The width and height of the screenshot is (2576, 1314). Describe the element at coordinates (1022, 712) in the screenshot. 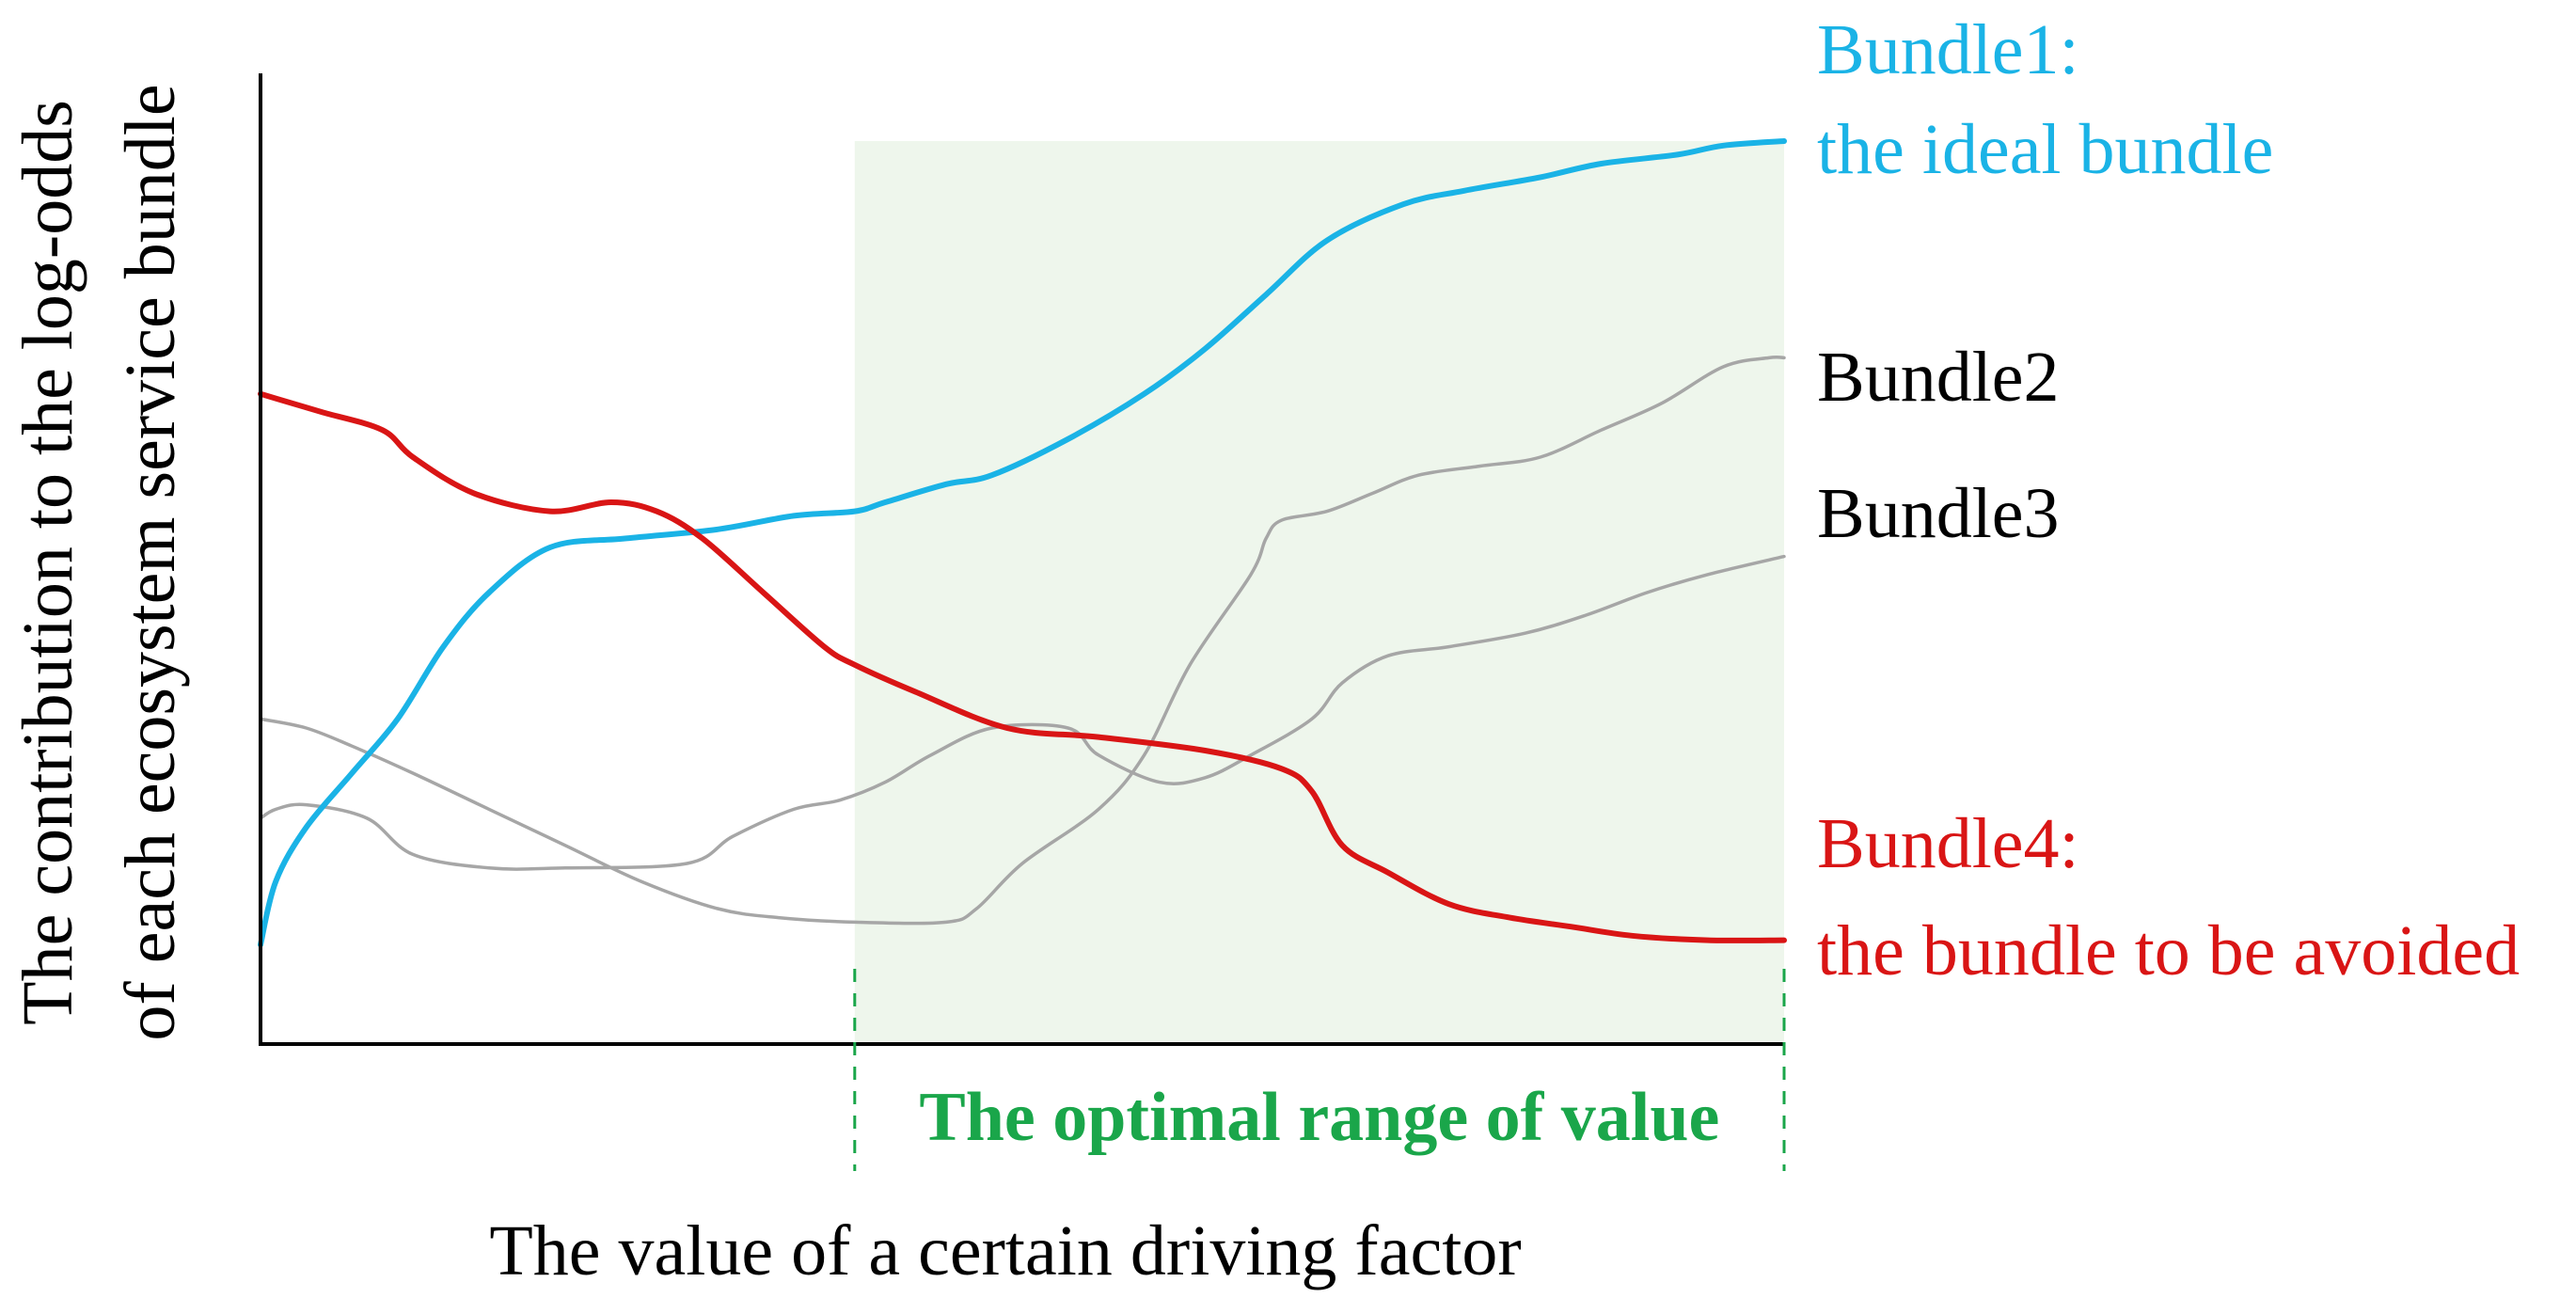

I see `series-line-bundle3` at that location.